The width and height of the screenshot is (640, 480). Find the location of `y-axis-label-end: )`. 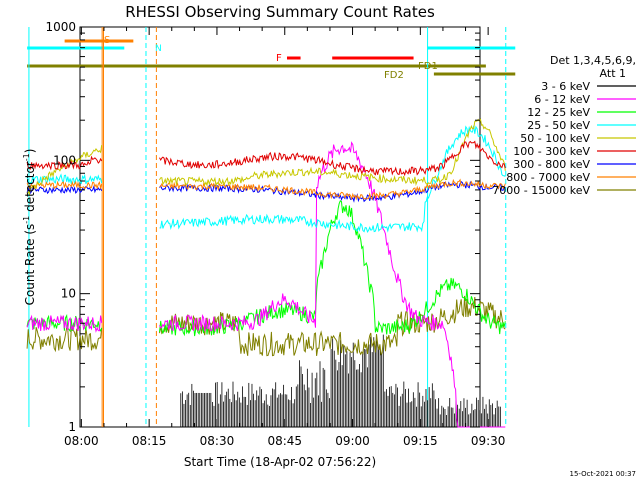

y-axis-label-end: ) is located at coordinates (30, 151).